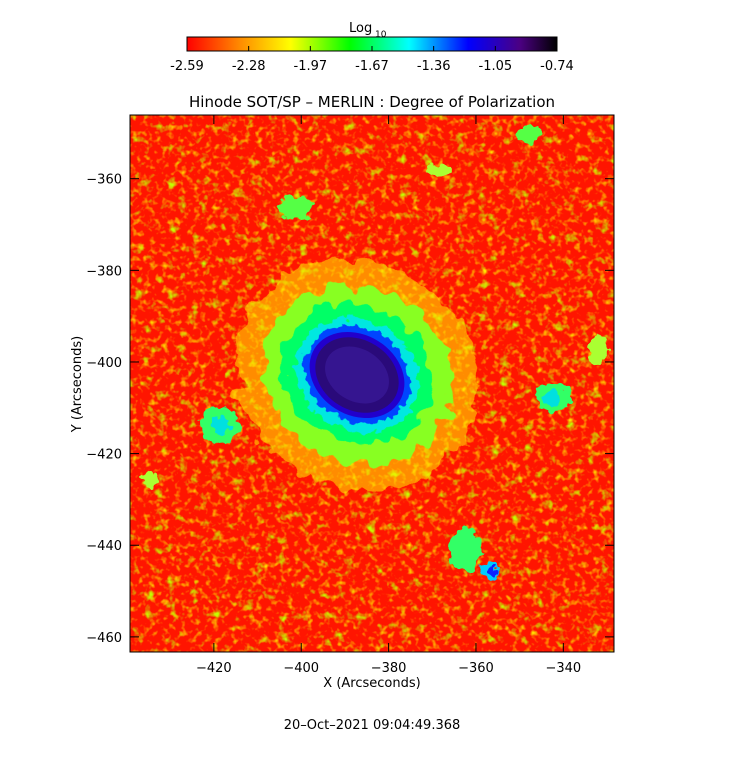 This screenshot has height=768, width=744. What do you see at coordinates (104, 638) in the screenshot?
I see `y-tick-label: −460` at bounding box center [104, 638].